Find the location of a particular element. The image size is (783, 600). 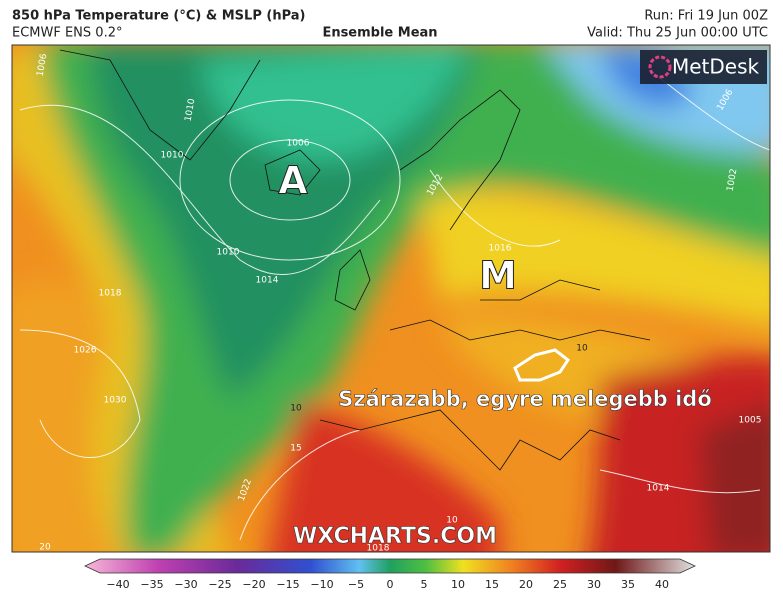

product: Ensemble Mean is located at coordinates (379, 33).